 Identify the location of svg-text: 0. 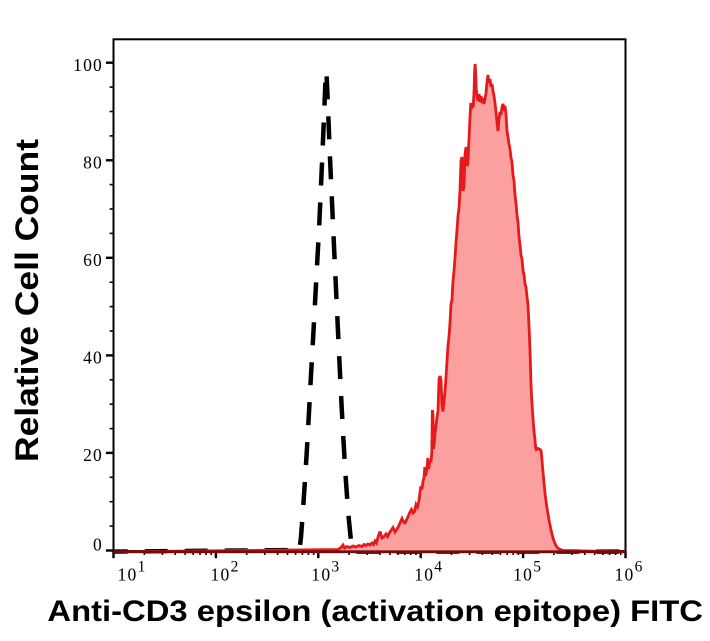
(98, 544).